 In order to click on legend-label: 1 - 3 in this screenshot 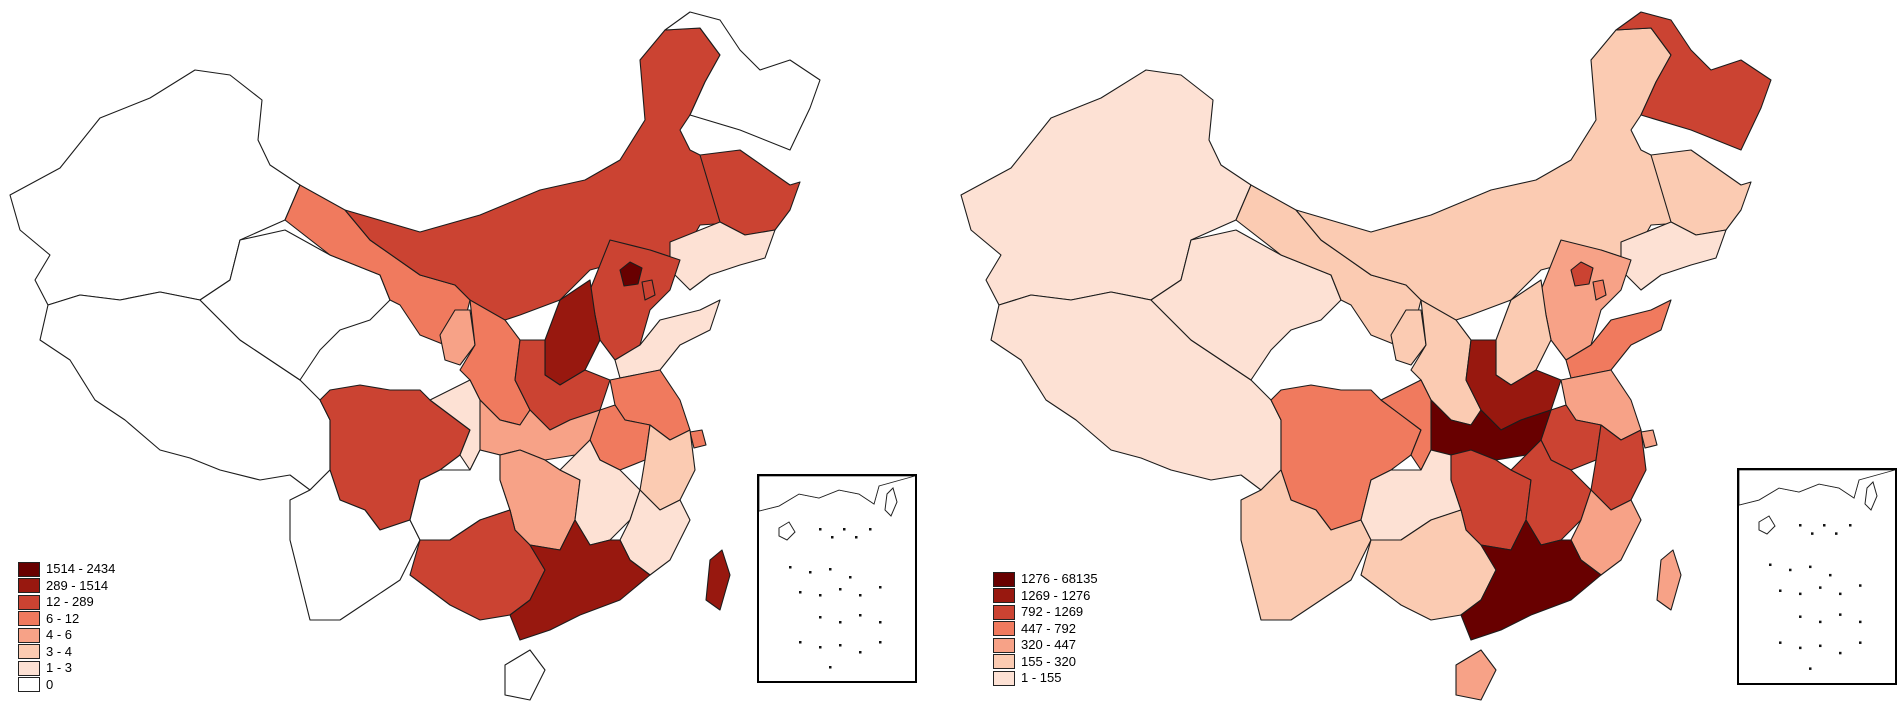, I will do `click(59, 667)`.